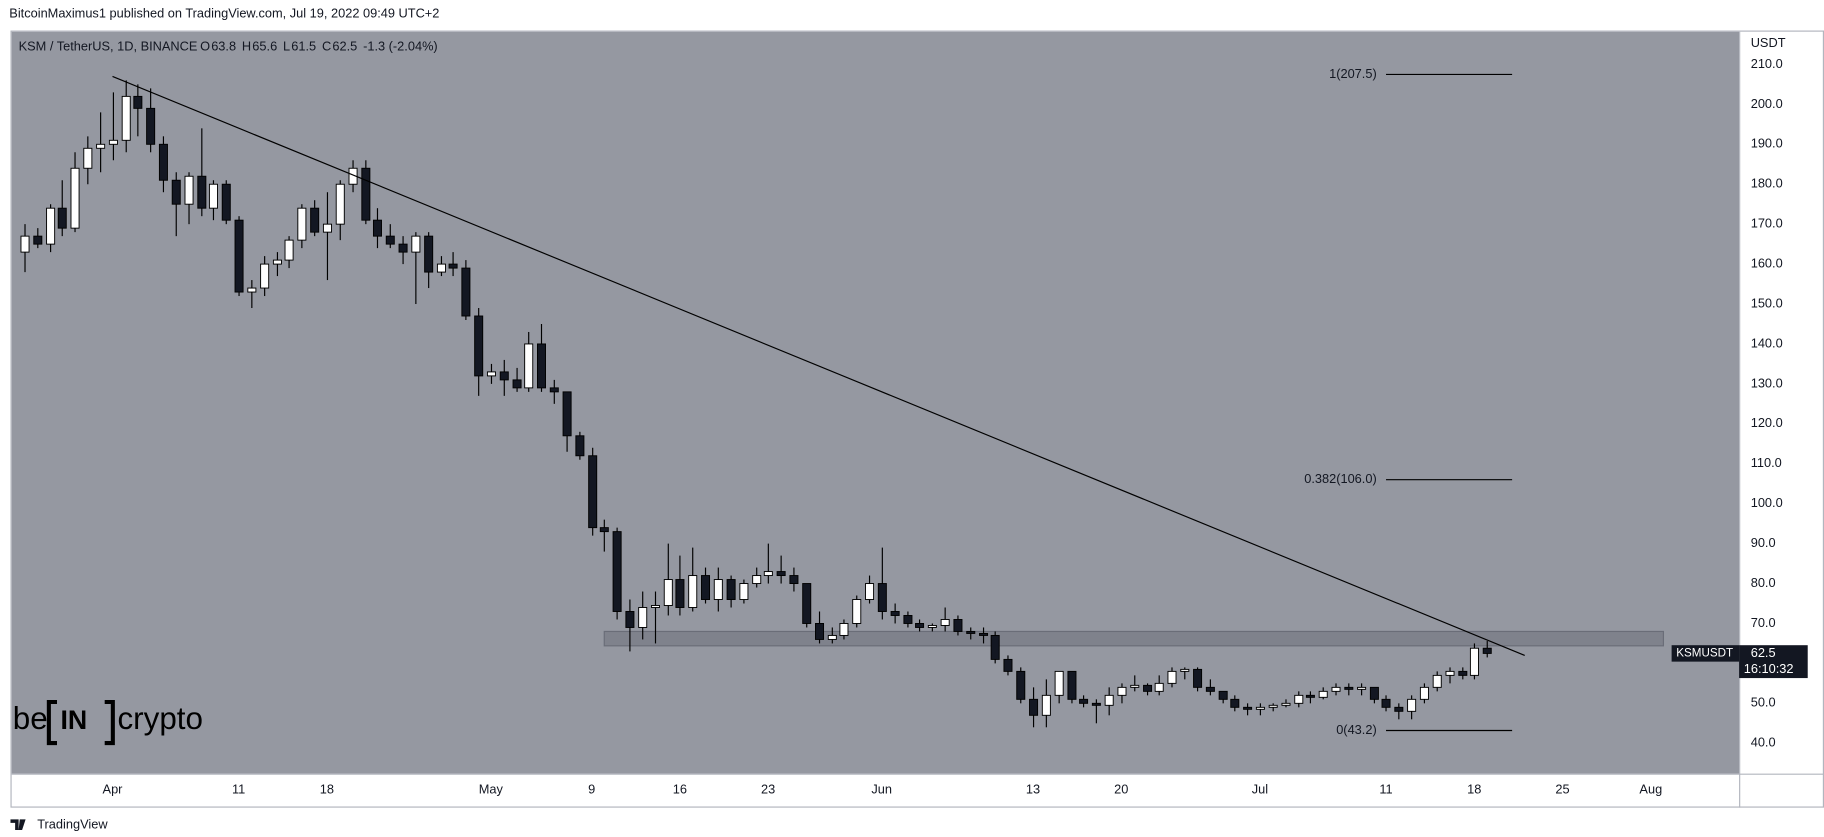  I want to click on countdown: 16:10:32, so click(1769, 668).